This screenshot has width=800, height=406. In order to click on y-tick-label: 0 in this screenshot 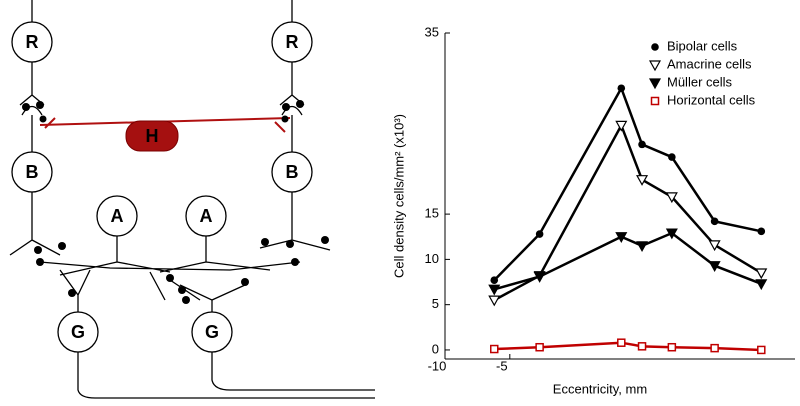, I will do `click(435, 348)`.